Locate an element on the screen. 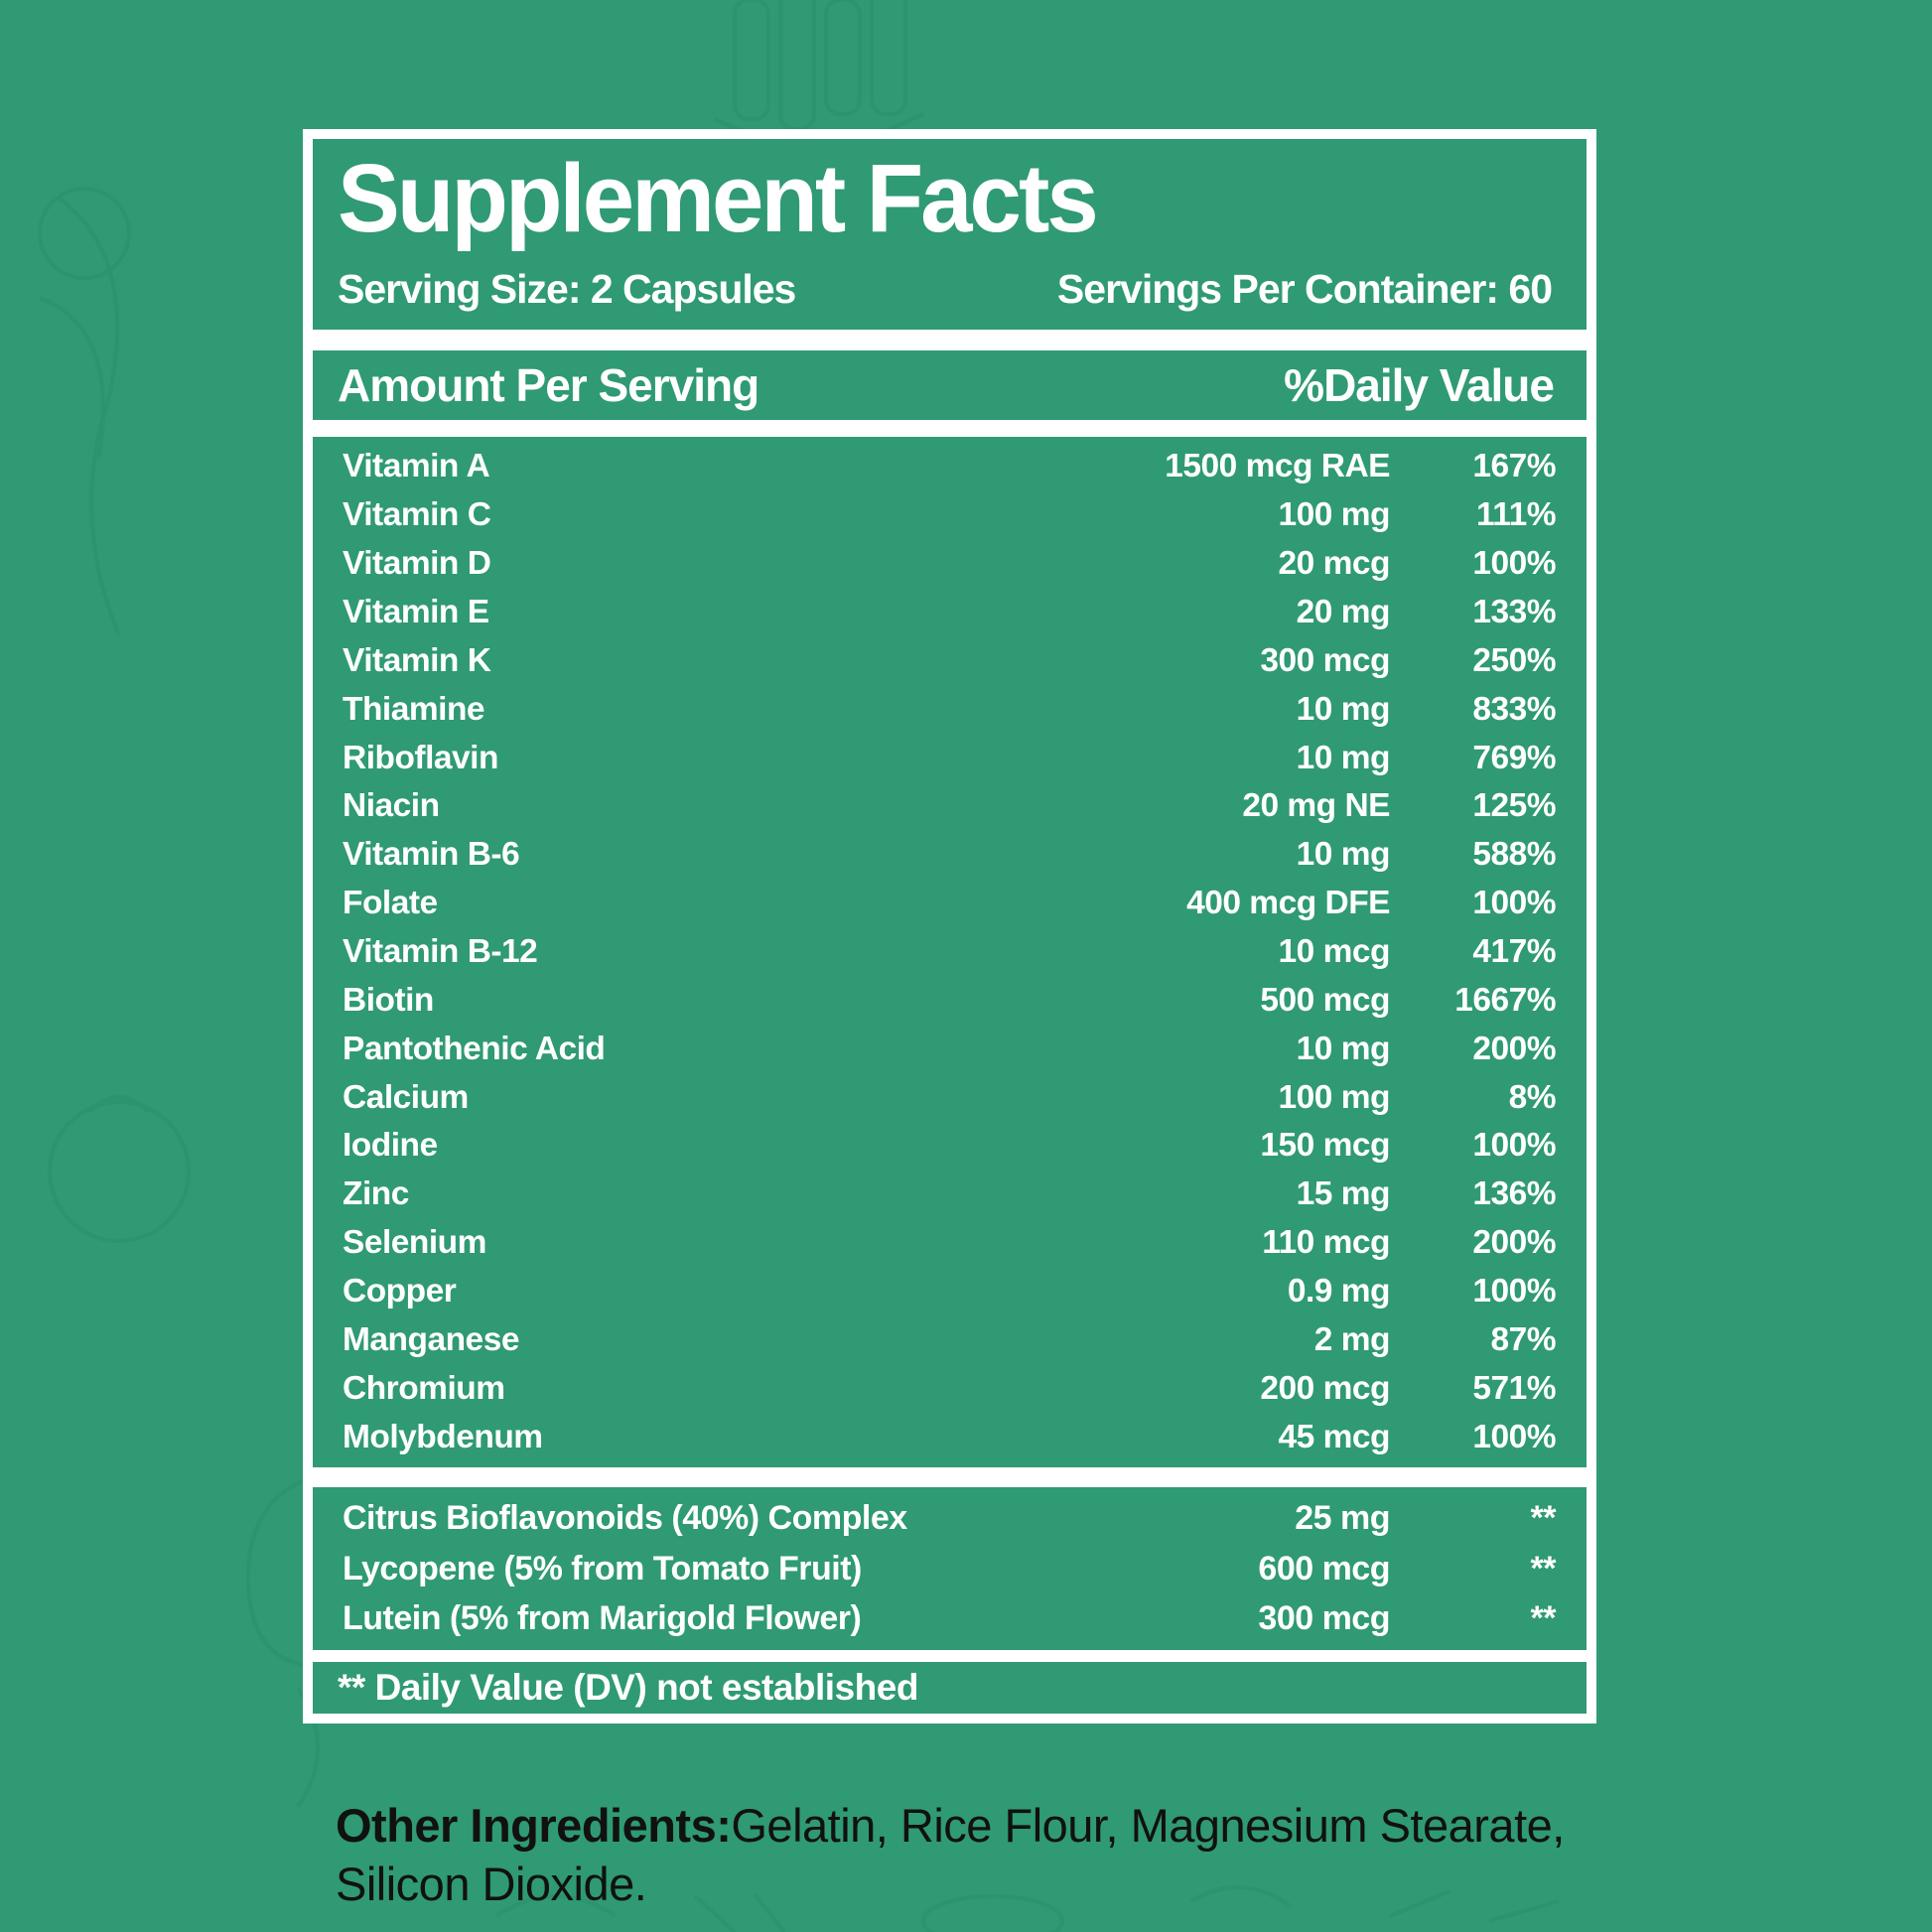 The height and width of the screenshot is (1932, 1932). table-row: Iodine 150 mcg 100% is located at coordinates (950, 1146).